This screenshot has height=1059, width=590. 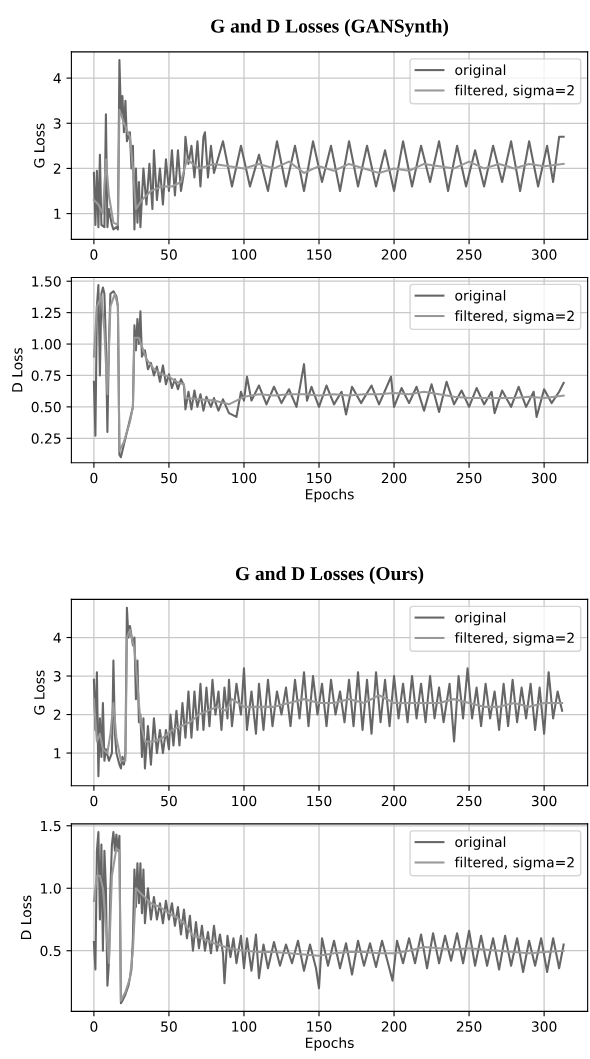 I want to click on y-tick-label: 0.5, so click(x=50, y=951).